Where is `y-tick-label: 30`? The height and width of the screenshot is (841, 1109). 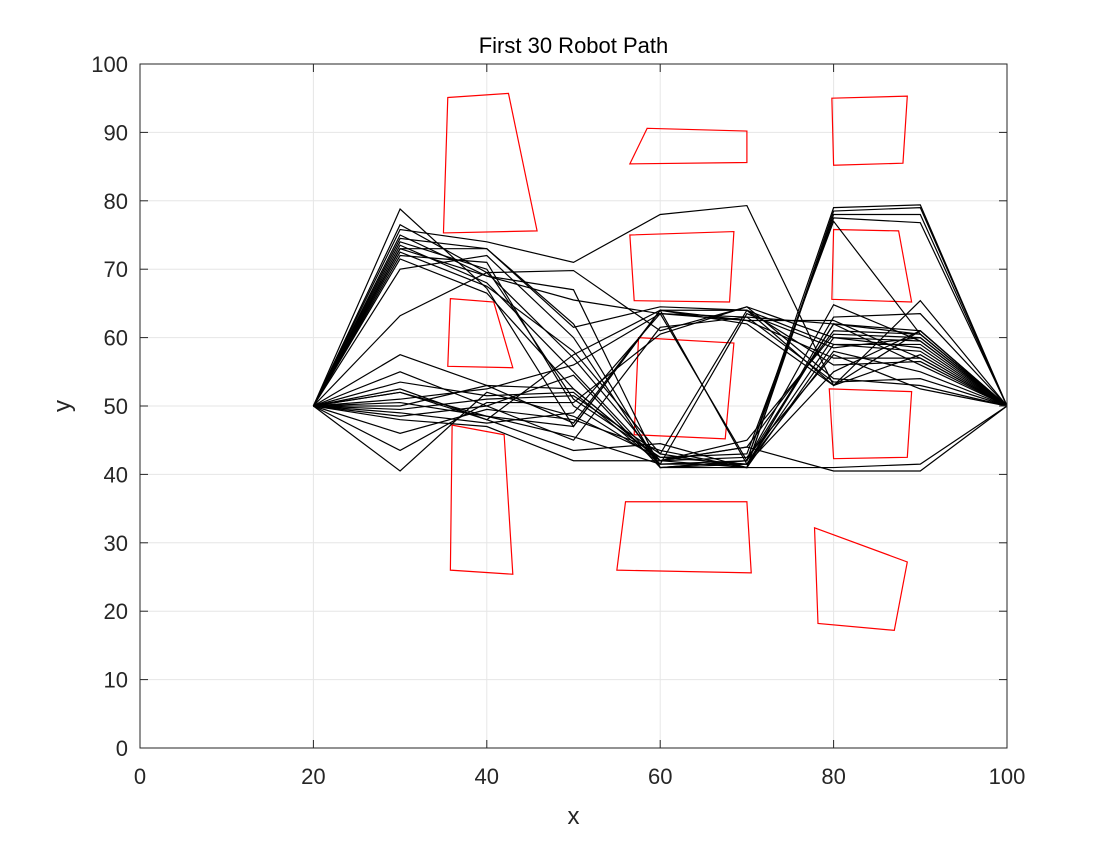 y-tick-label: 30 is located at coordinates (116, 543).